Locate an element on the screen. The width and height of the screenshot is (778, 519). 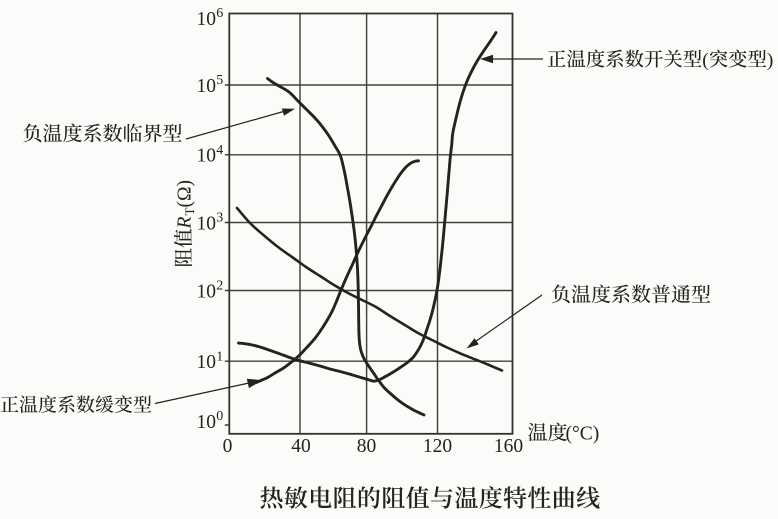
svg-text: 2 is located at coordinates (219, 286).